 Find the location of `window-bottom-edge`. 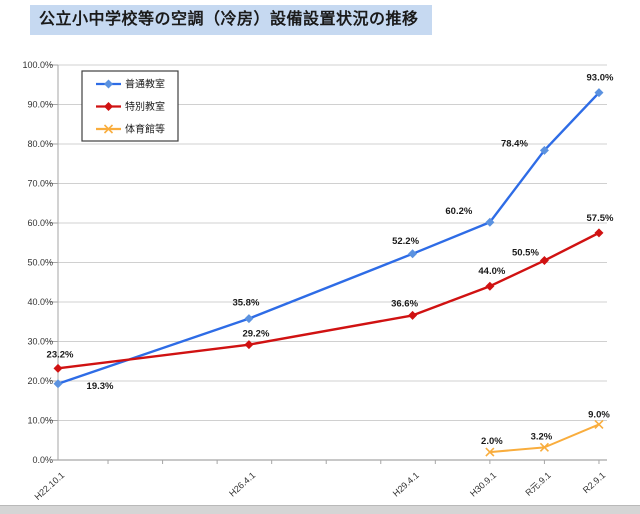

window-bottom-edge is located at coordinates (320, 509).